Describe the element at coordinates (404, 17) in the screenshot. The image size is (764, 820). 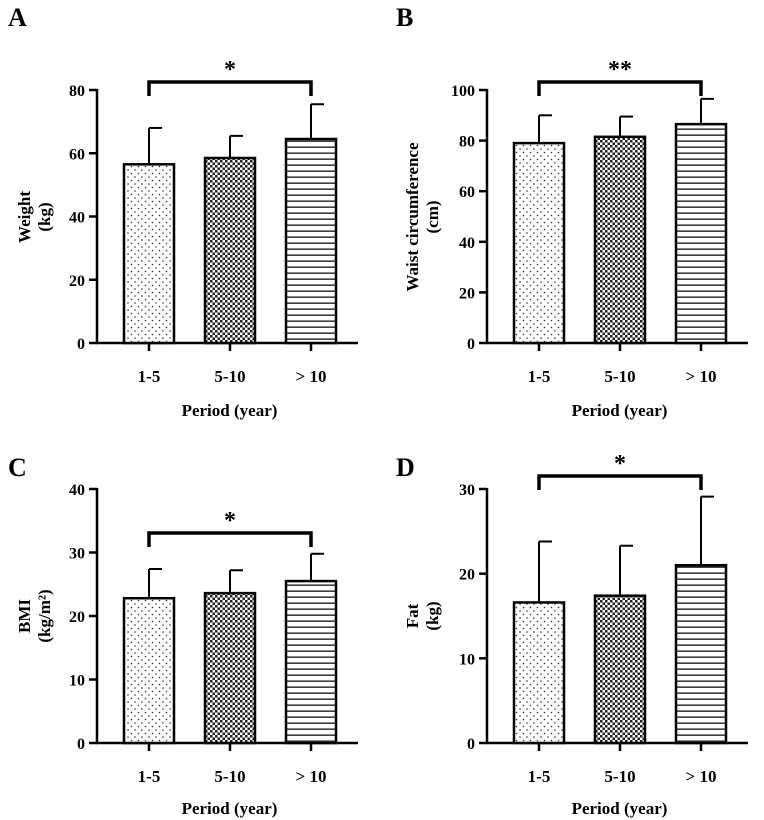
I see `panel-letter: B` at that location.